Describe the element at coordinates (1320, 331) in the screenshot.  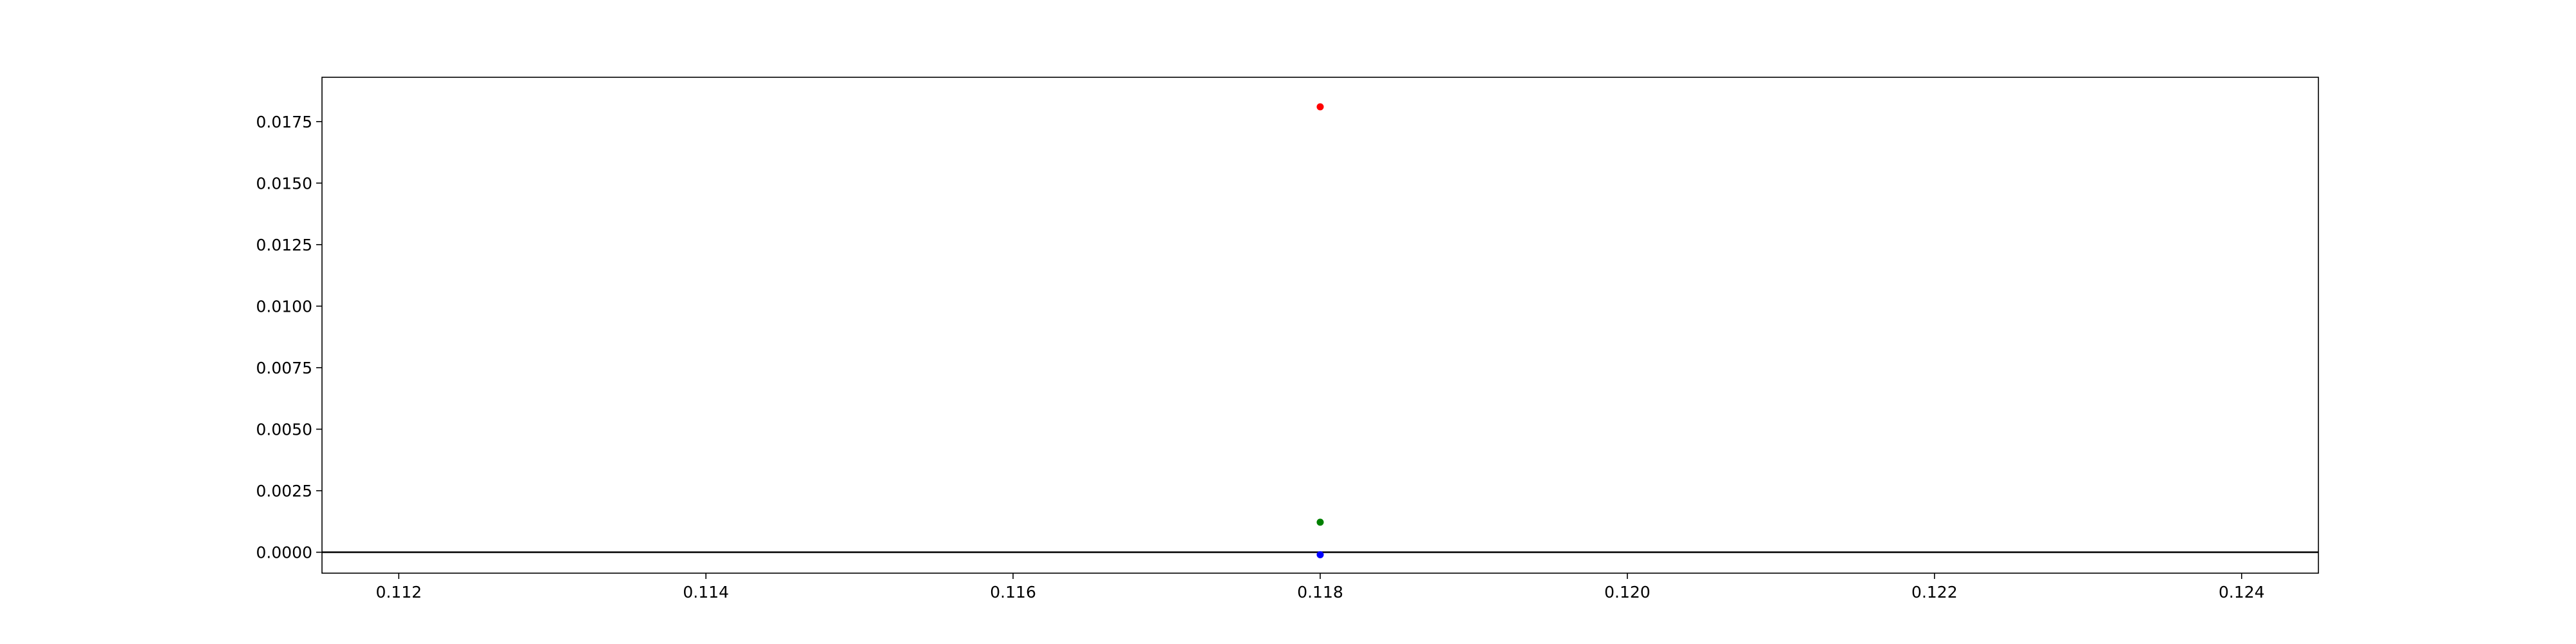
I see `data-points` at that location.